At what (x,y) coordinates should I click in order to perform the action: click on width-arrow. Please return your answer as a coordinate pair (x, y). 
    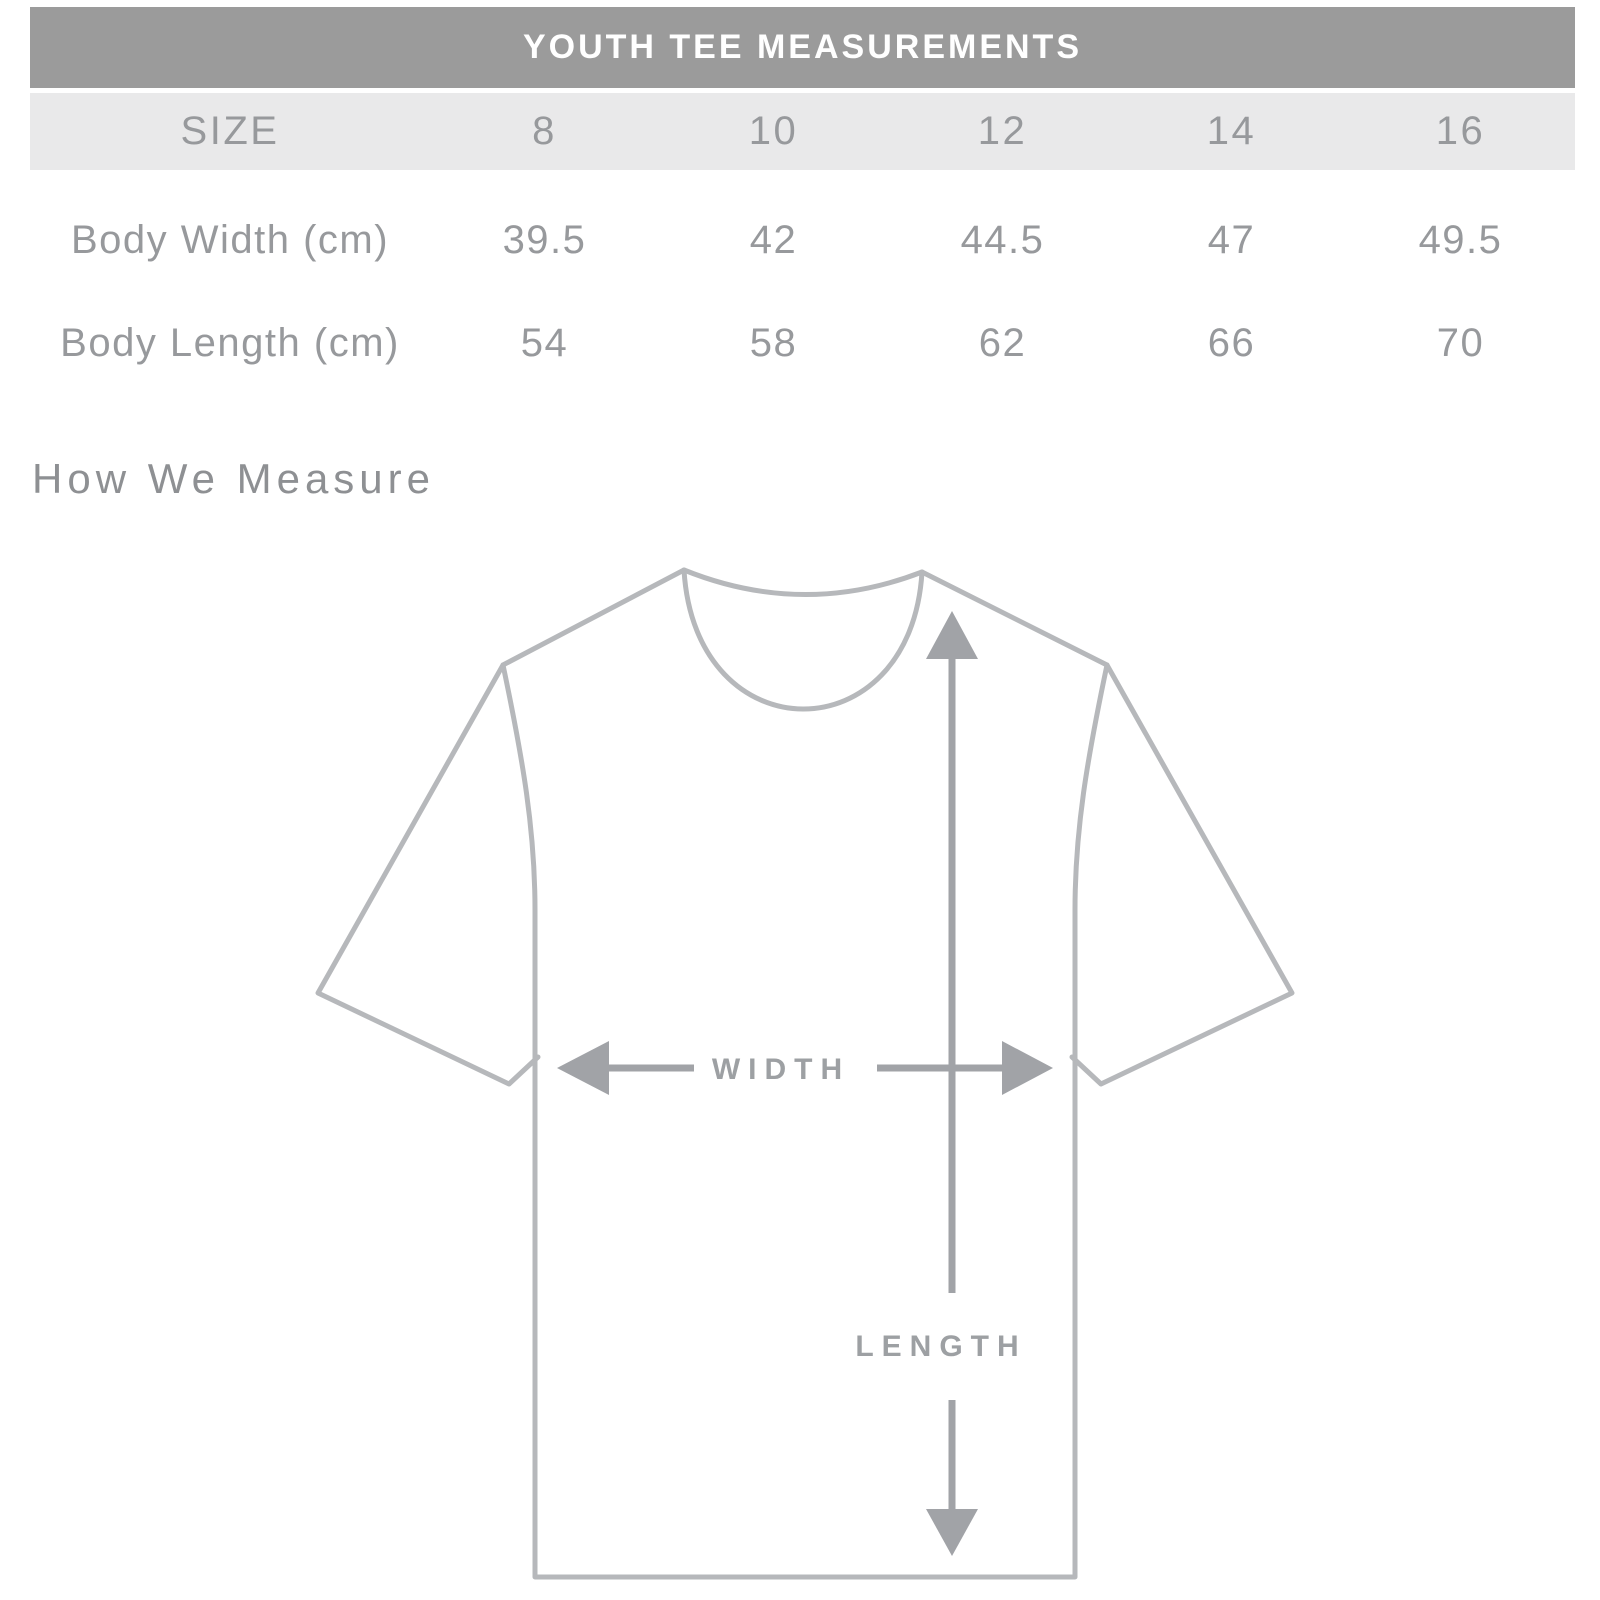
    Looking at the image, I should click on (805, 1068).